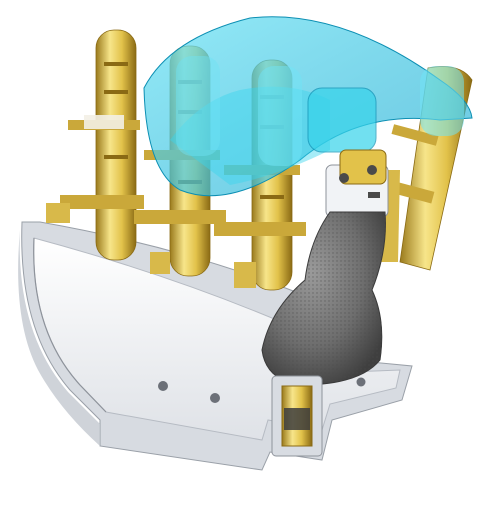  Describe the element at coordinates (297, 416) in the screenshot. I see `thumb-drive-block` at that location.